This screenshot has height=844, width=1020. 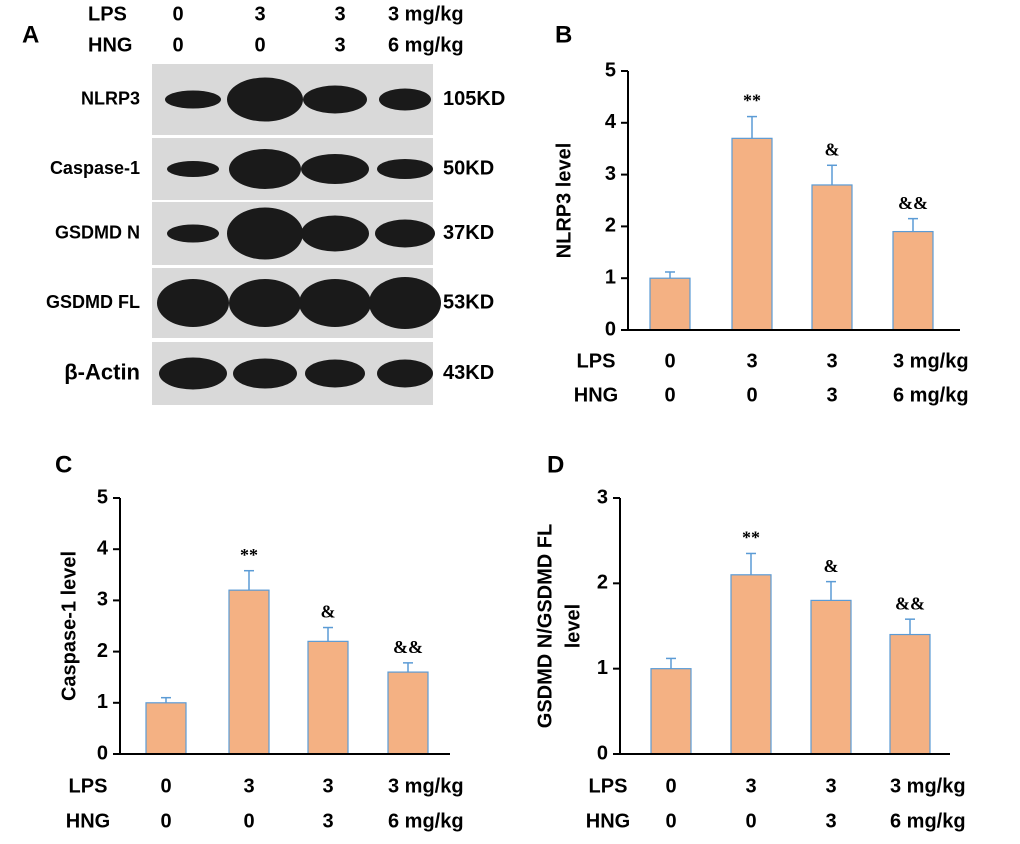 I want to click on panel-label: C, so click(x=63, y=464).